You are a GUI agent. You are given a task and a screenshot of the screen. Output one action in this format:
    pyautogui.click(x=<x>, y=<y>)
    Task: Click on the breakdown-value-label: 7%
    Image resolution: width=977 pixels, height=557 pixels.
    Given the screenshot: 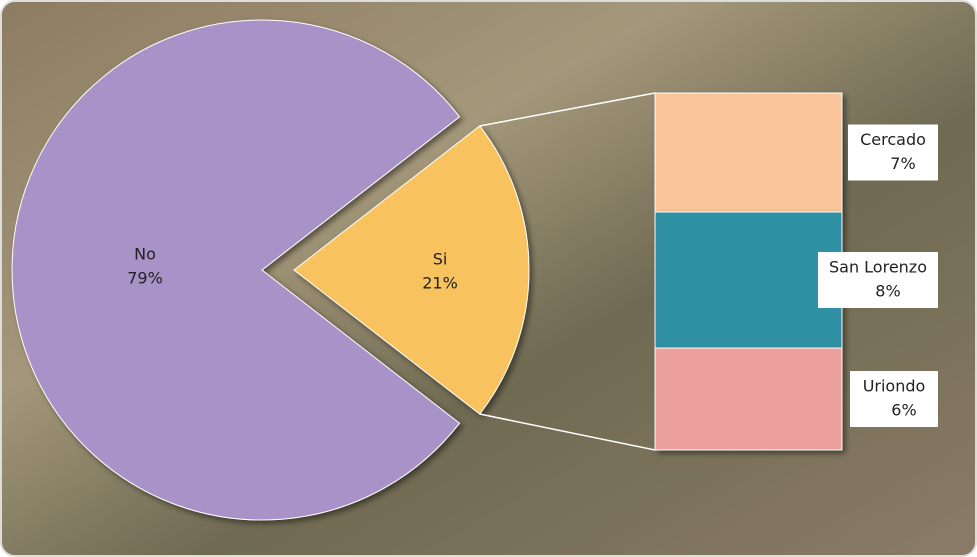 What is the action you would take?
    pyautogui.click(x=902, y=163)
    